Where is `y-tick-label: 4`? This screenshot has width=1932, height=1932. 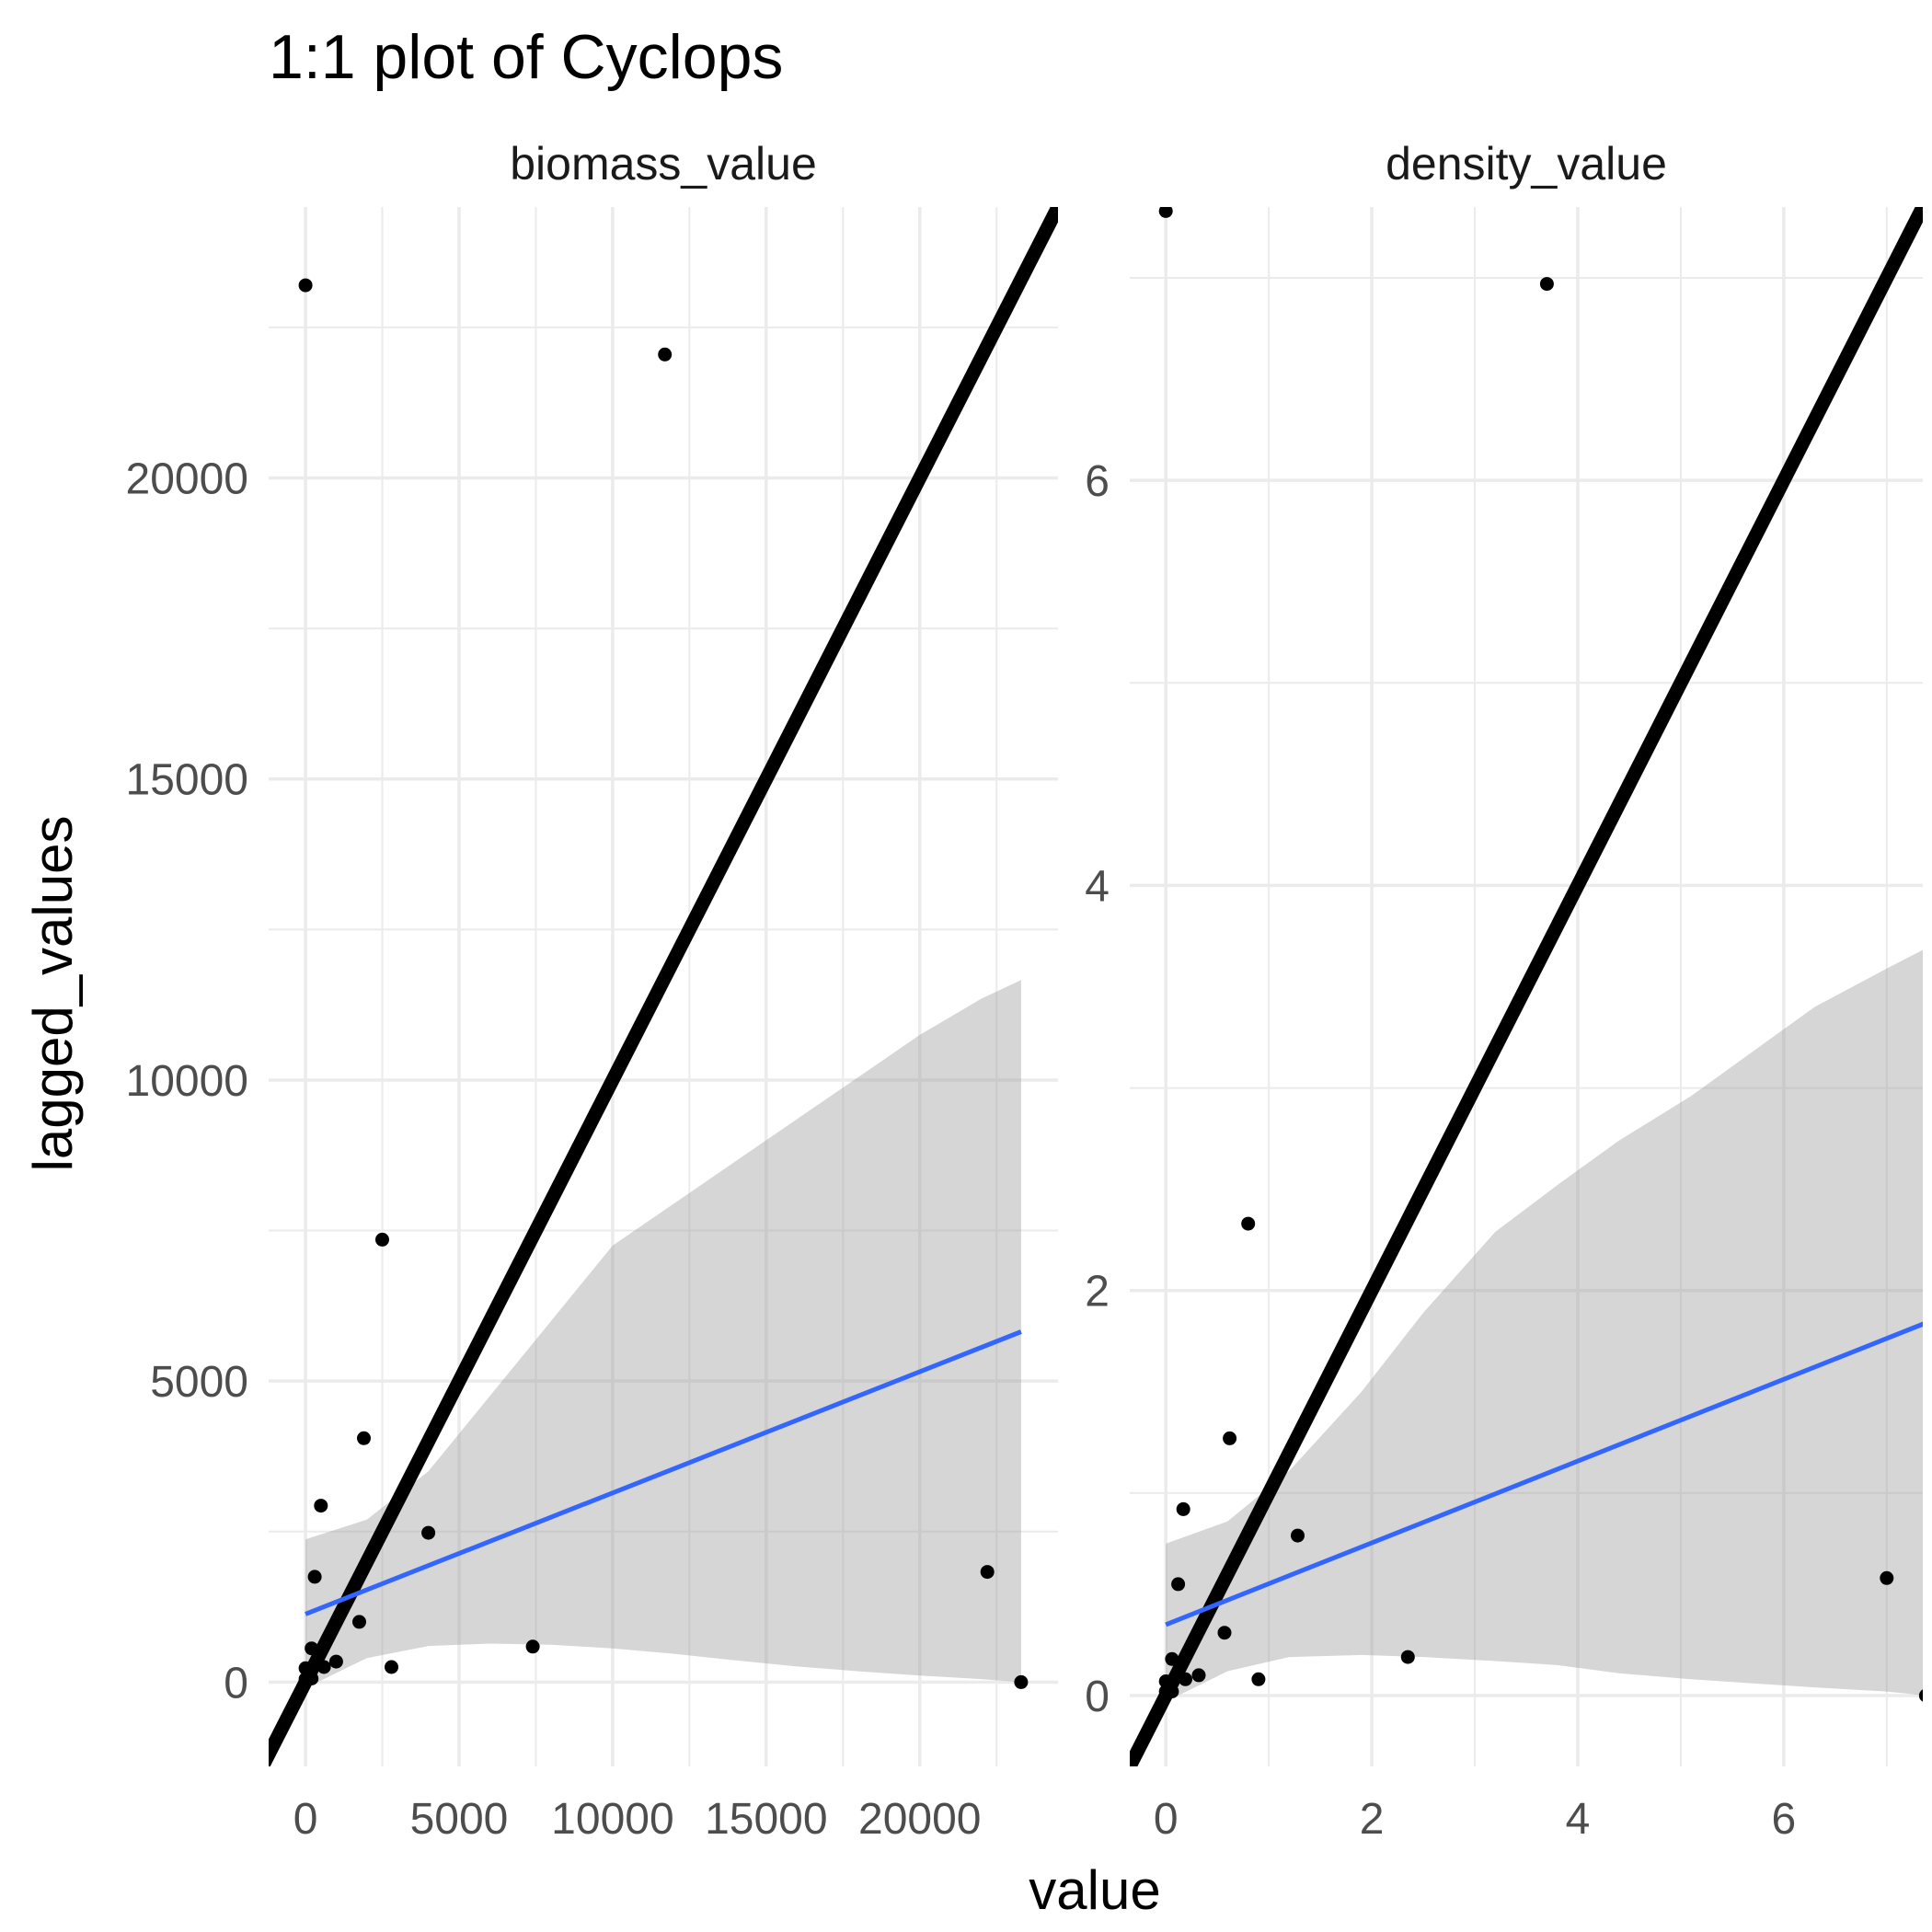
y-tick-label: 4 is located at coordinates (1097, 886).